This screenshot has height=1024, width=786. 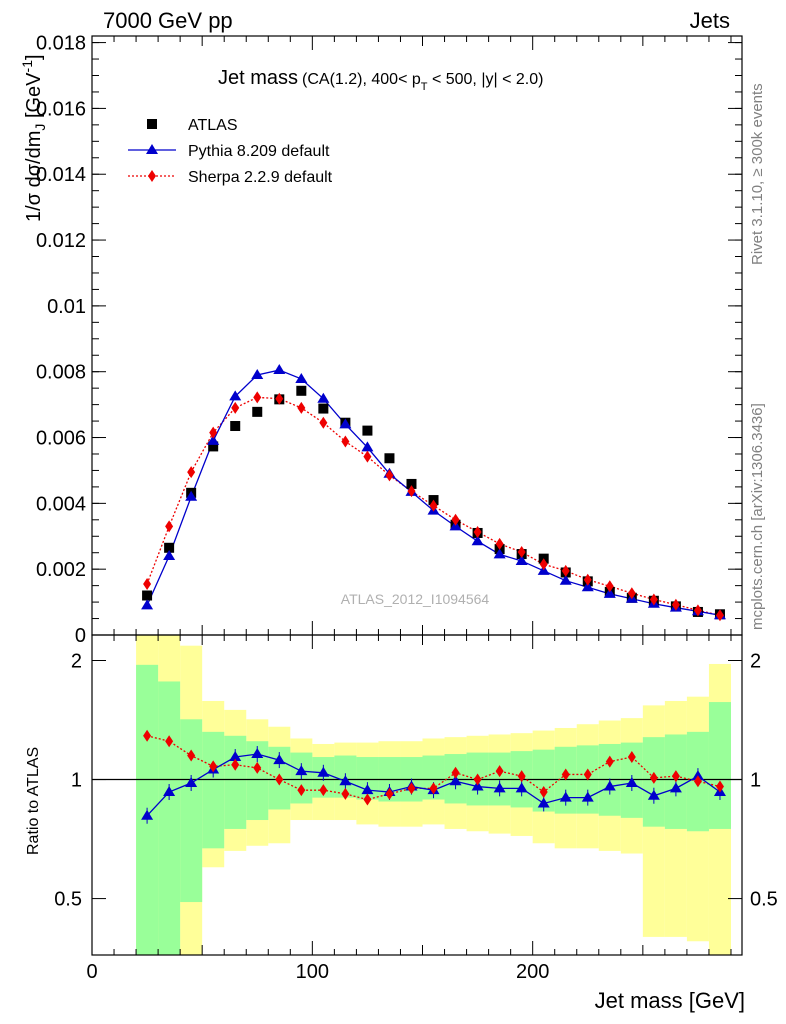 I want to click on y-tick-label-ratio: 2, so click(x=76, y=661).